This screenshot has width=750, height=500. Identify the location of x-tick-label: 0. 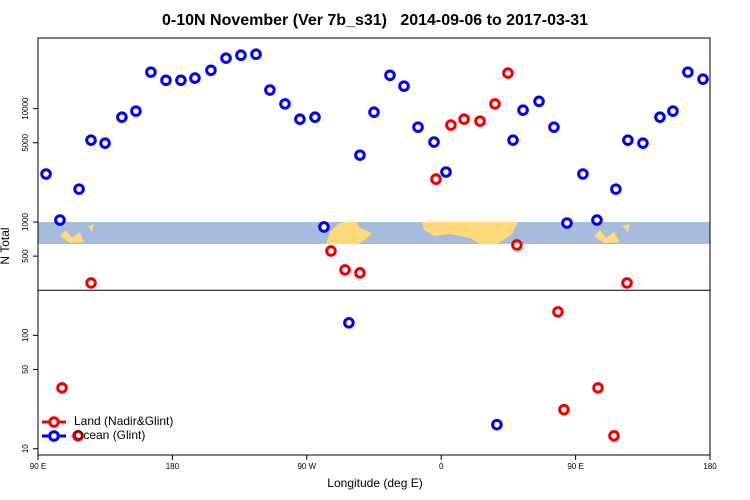
(441, 466).